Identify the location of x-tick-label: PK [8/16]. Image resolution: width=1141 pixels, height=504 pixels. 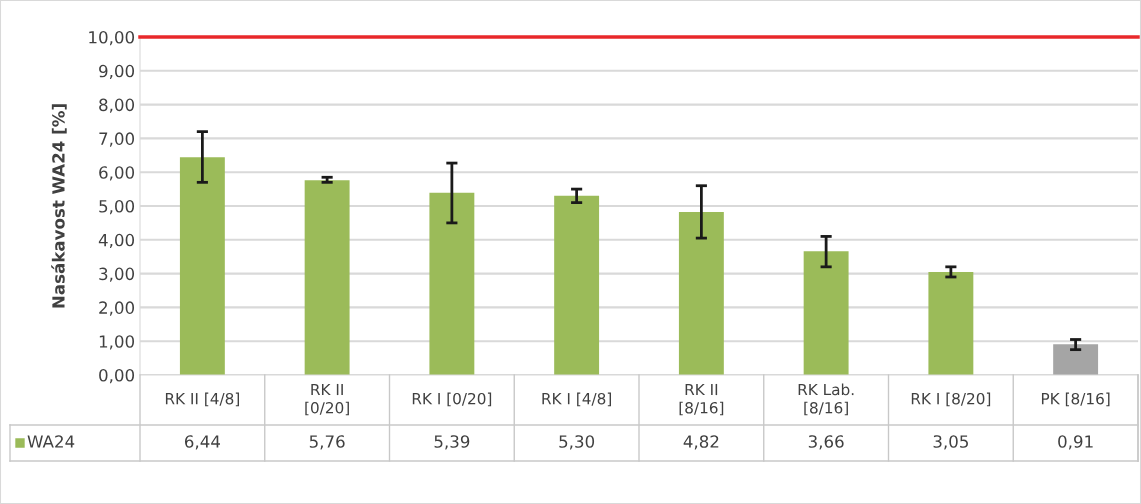
(1075, 399).